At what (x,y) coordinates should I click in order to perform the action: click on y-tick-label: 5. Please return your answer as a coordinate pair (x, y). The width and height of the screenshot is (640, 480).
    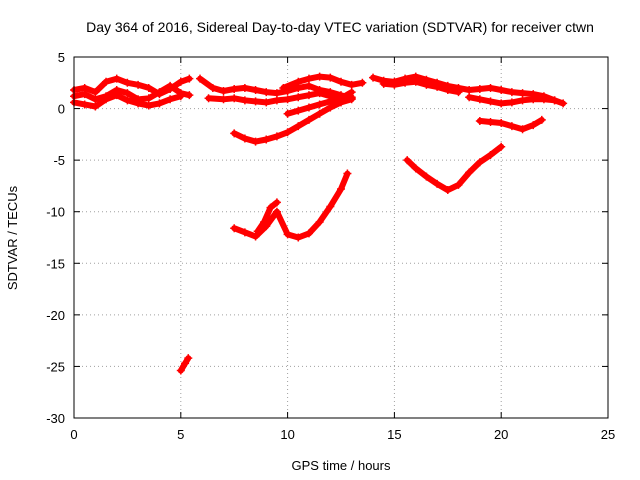
    Looking at the image, I should click on (61, 57).